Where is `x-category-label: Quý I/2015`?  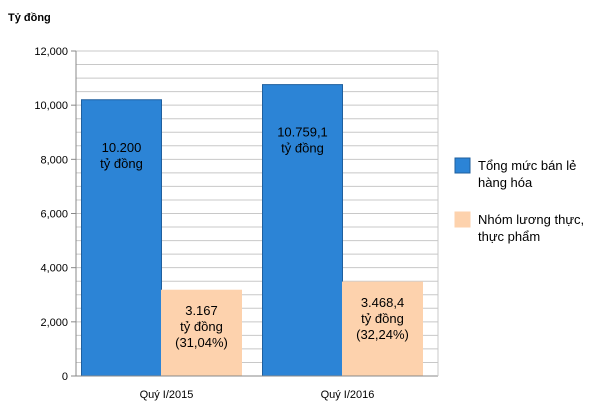 x-category-label: Quý I/2015 is located at coordinates (167, 395).